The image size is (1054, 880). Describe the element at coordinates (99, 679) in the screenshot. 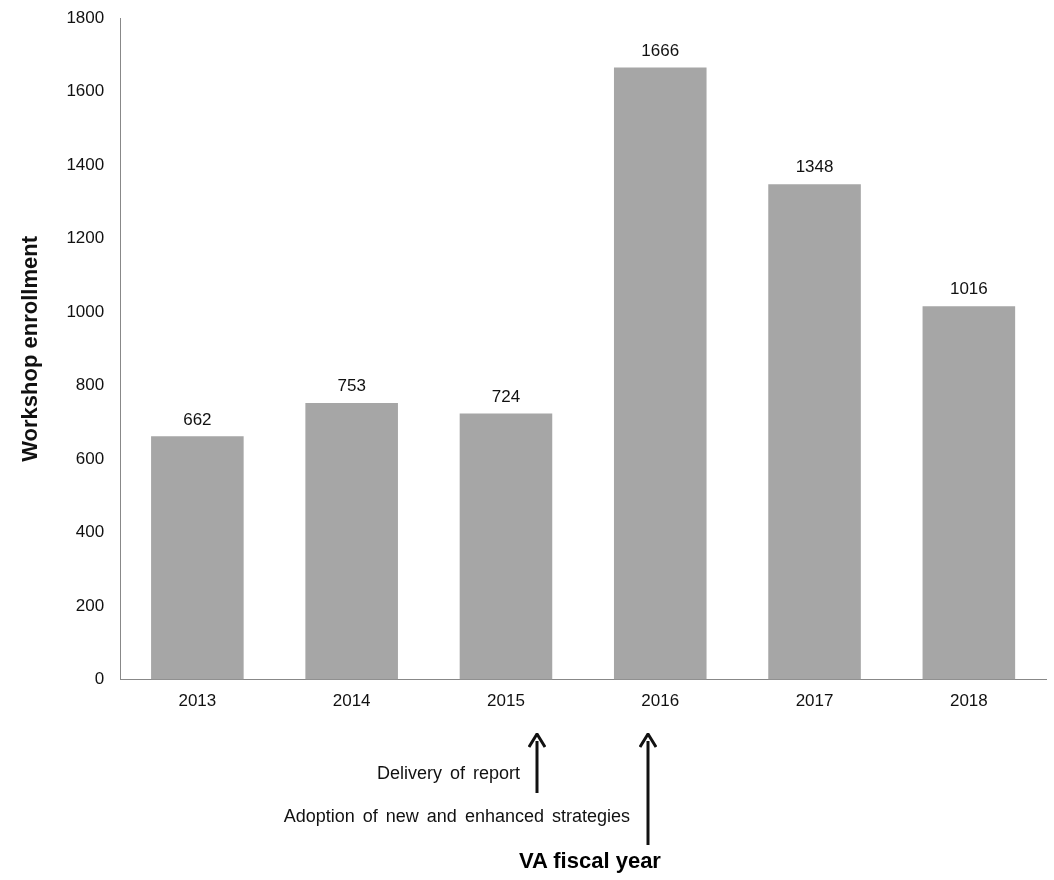

I see `y-tick-label: 0` at that location.